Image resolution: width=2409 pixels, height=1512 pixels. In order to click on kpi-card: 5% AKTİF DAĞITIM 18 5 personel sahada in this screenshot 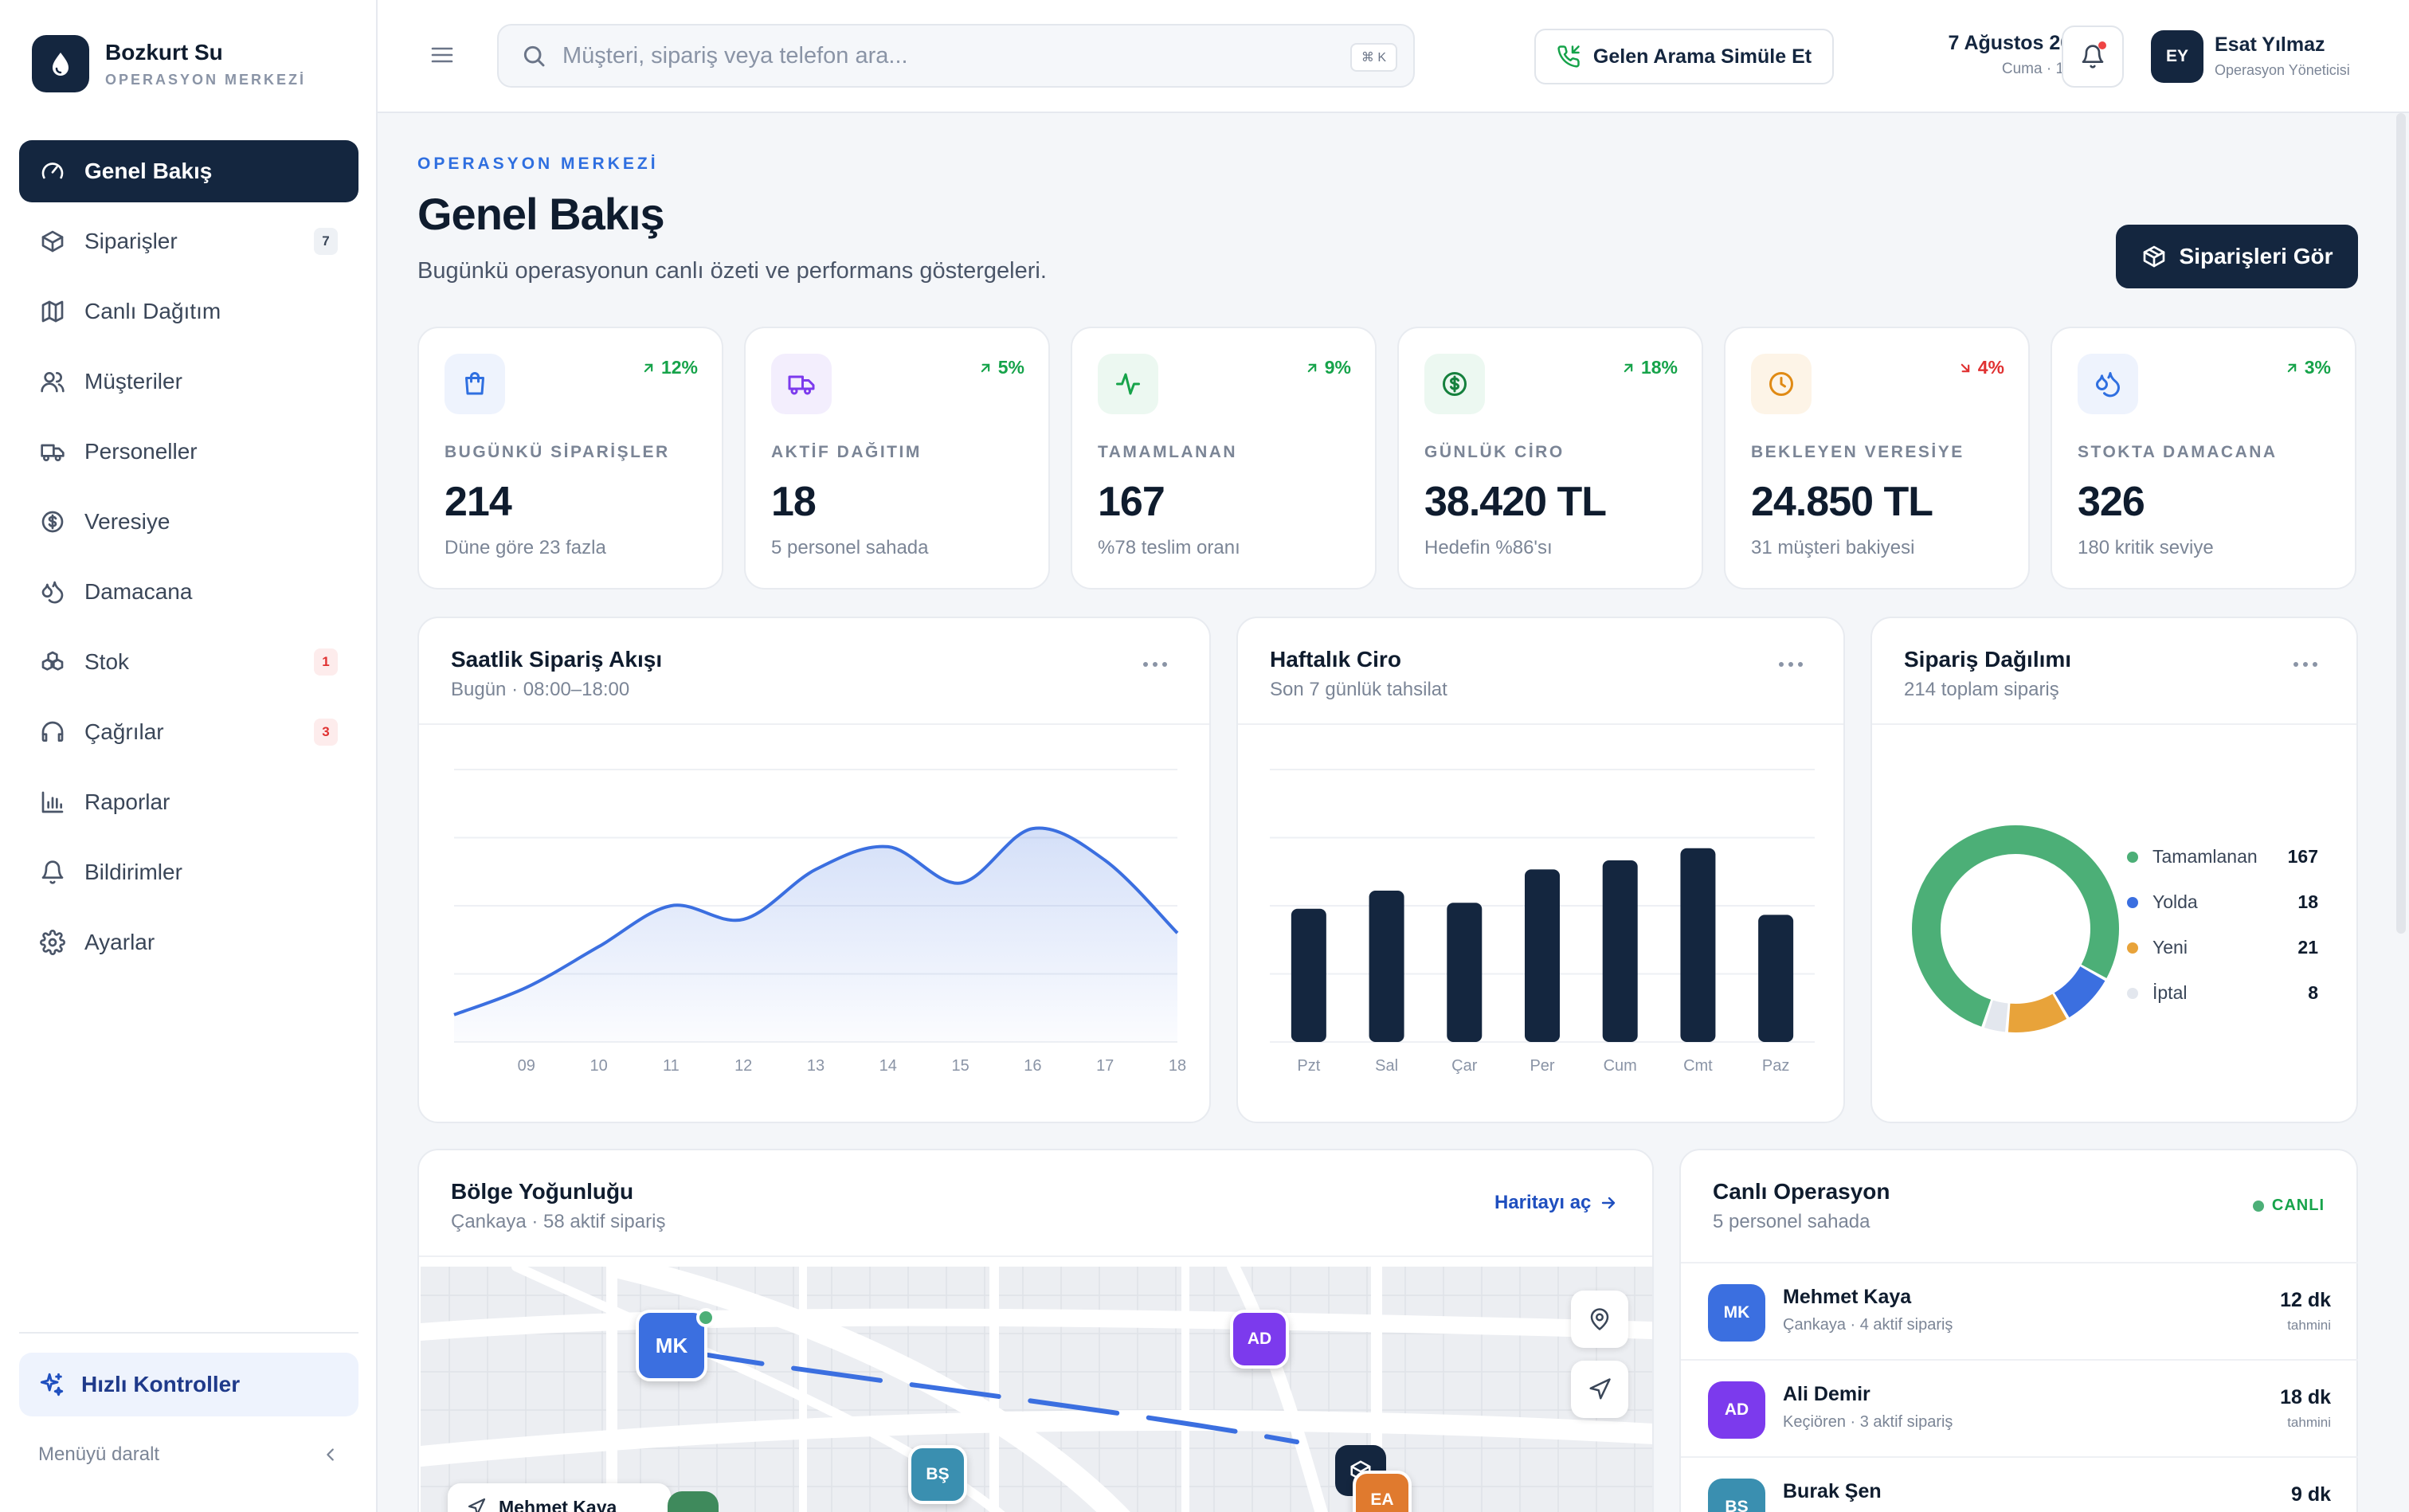, I will do `click(897, 459)`.